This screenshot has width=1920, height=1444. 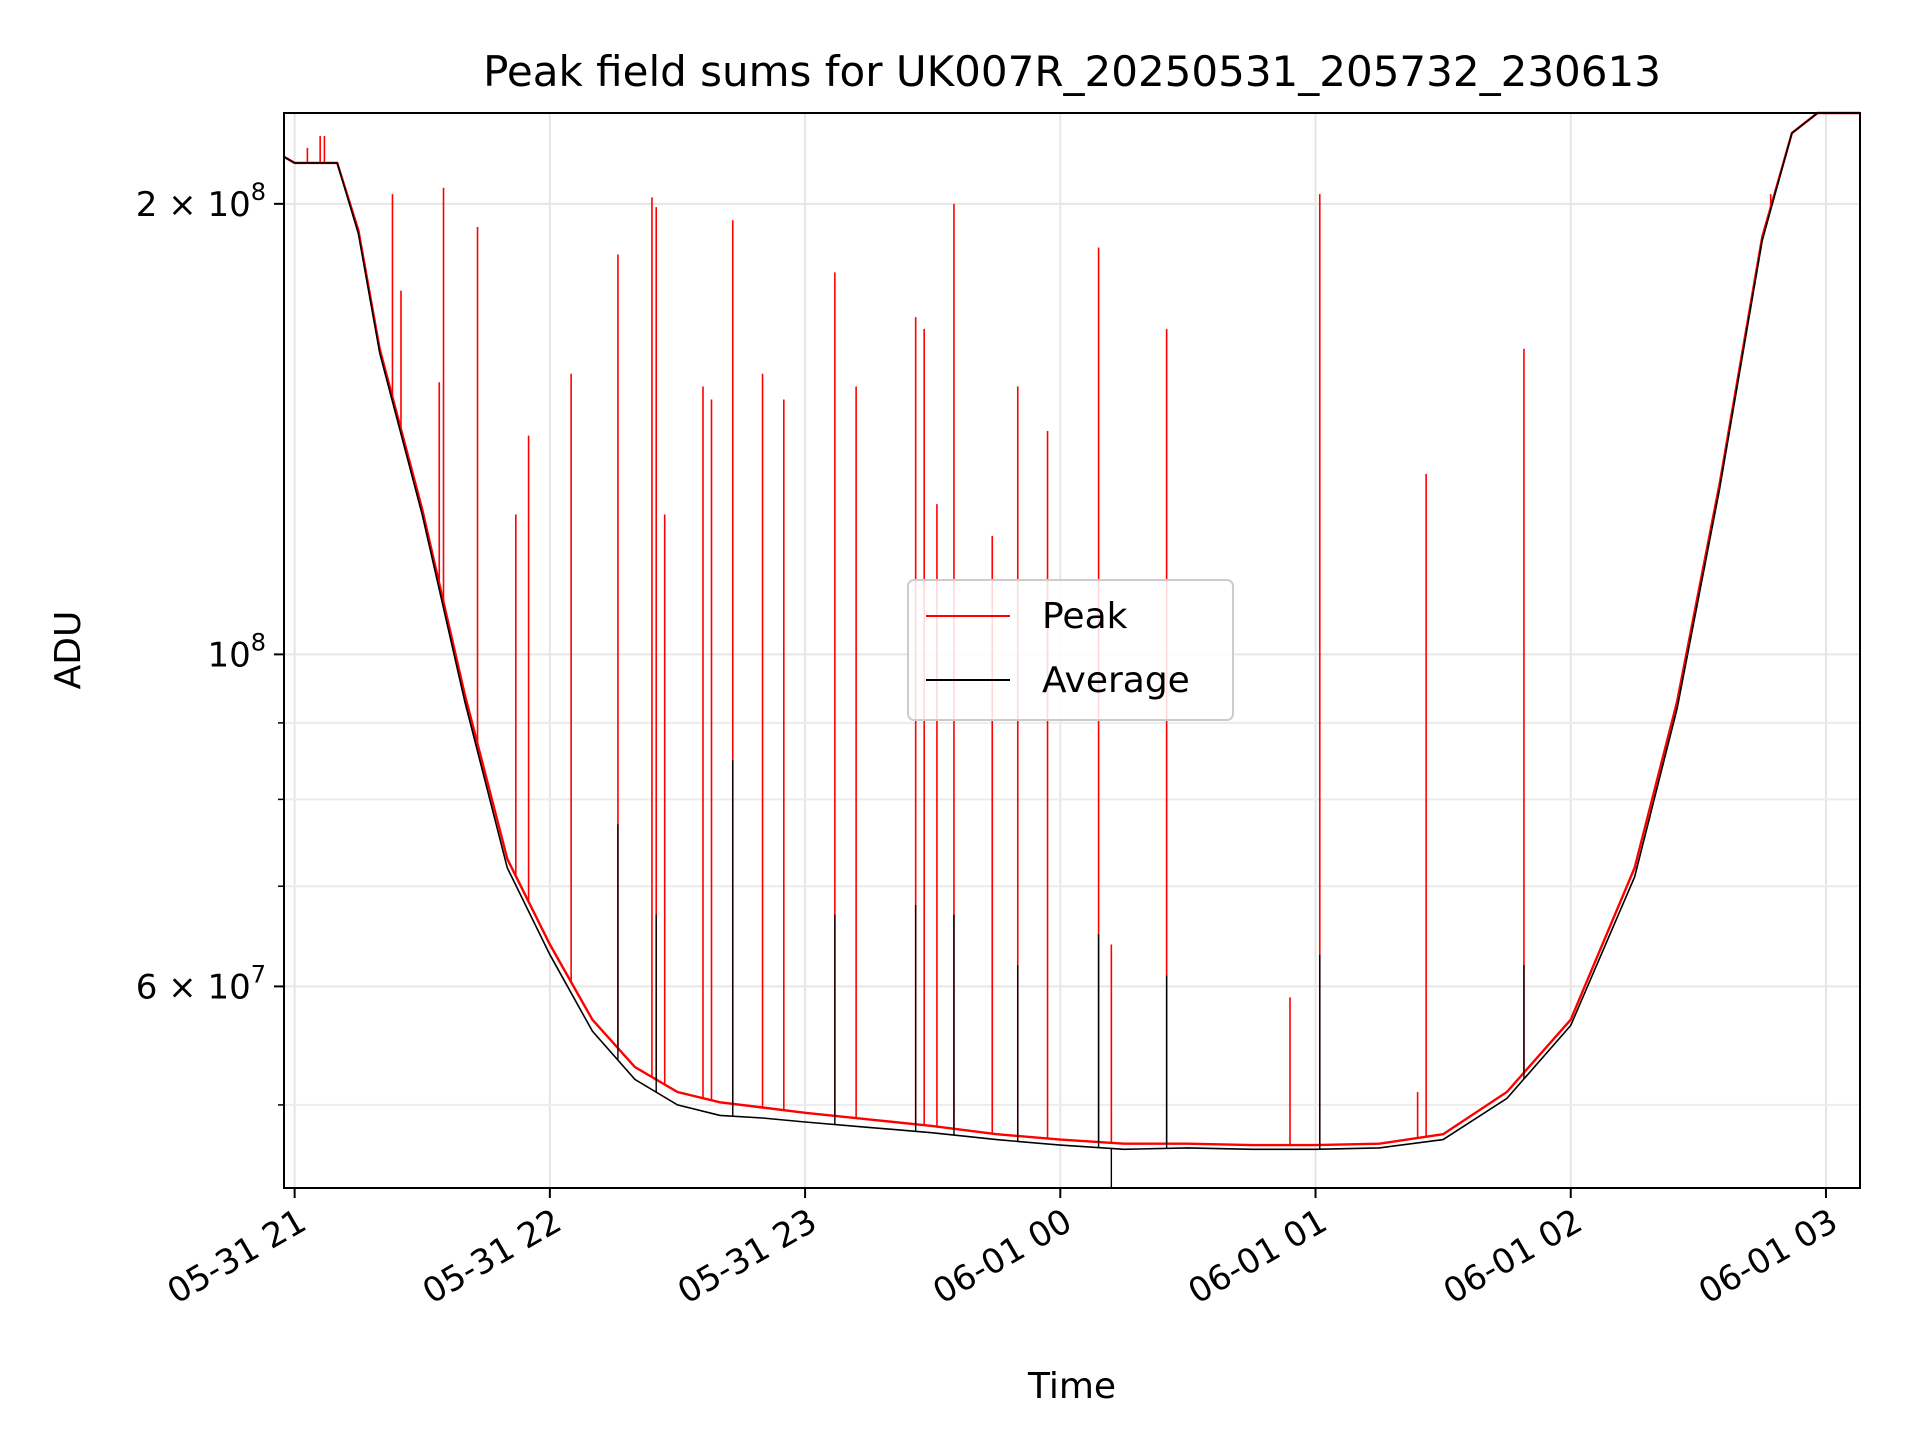 I want to click on legend: Peak Average, so click(x=1070, y=650).